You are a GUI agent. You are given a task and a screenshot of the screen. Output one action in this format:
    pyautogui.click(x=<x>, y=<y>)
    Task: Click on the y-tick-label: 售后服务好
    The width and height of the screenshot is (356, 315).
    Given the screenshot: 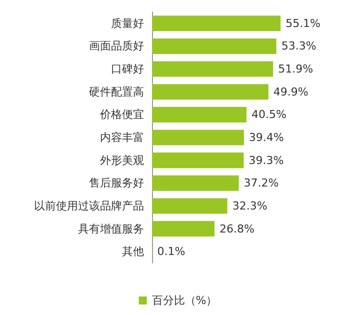 What is the action you would take?
    pyautogui.click(x=116, y=183)
    